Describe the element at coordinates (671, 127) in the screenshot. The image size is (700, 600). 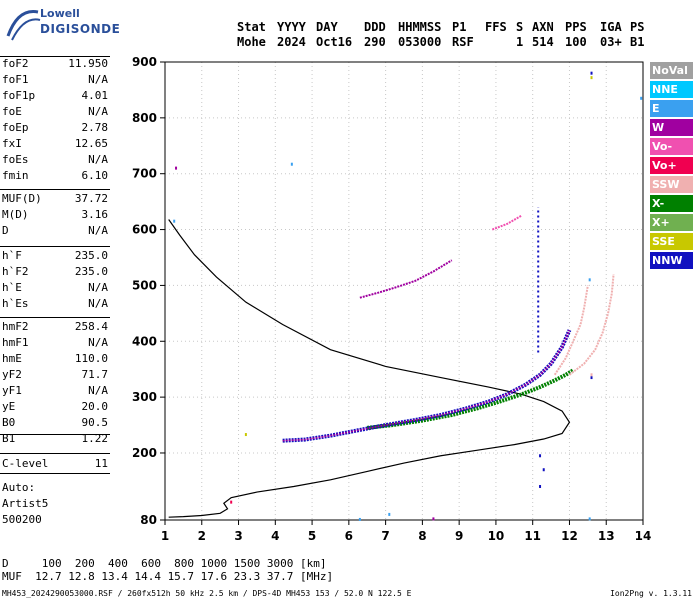
I see `legend-w: W` at that location.